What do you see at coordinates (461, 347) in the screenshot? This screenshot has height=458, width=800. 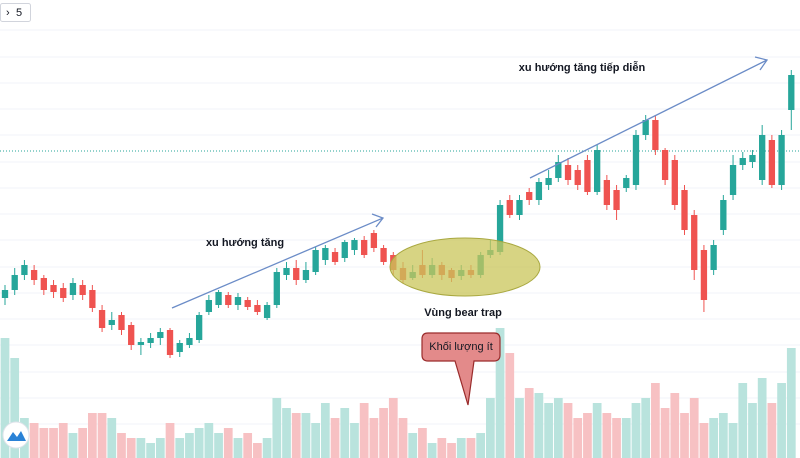 I see `annotation: Khối lượng ít` at bounding box center [461, 347].